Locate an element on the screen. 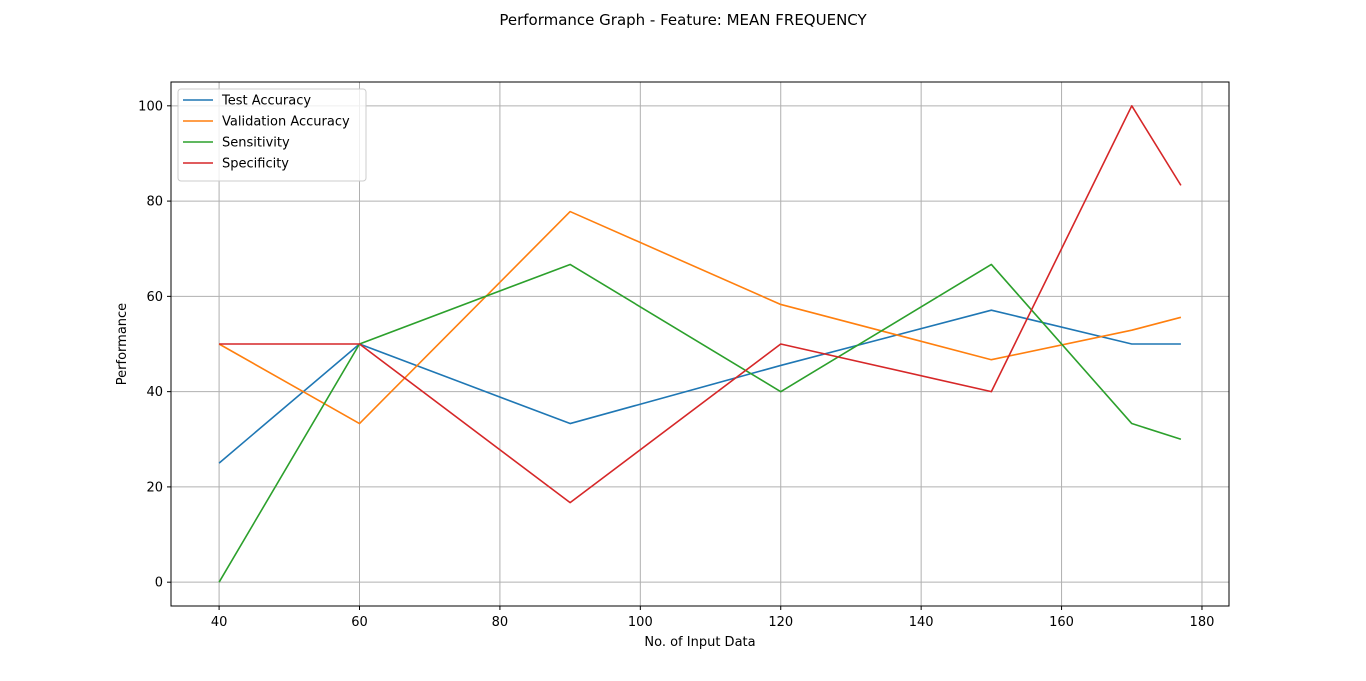  legend-label-test-accuracy: Test Accuracy is located at coordinates (266, 101).